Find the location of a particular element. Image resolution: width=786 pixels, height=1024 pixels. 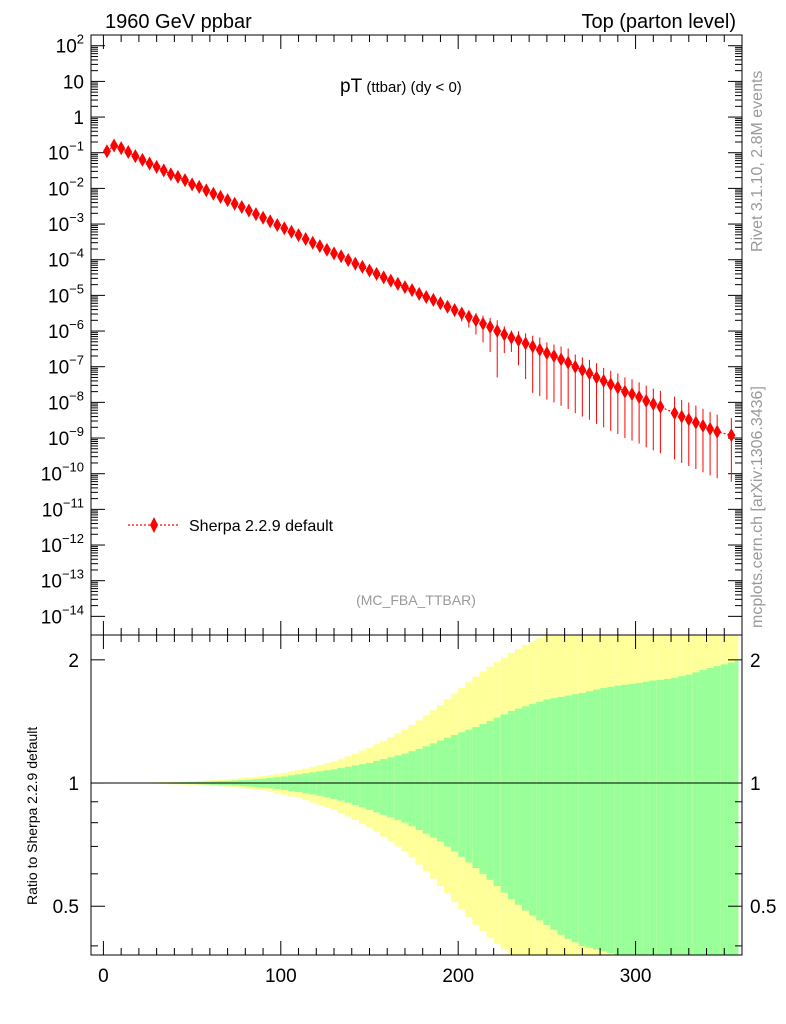

main-title: pT (ttbar) (dy < 0) is located at coordinates (401, 86).